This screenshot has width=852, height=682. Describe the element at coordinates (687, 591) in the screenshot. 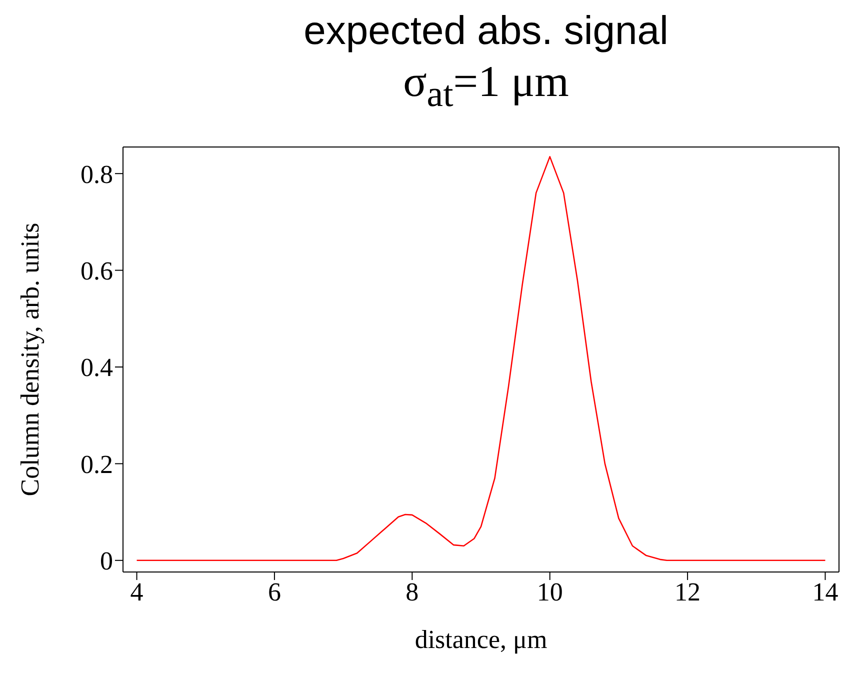

I see `x-tick-label: 12` at that location.